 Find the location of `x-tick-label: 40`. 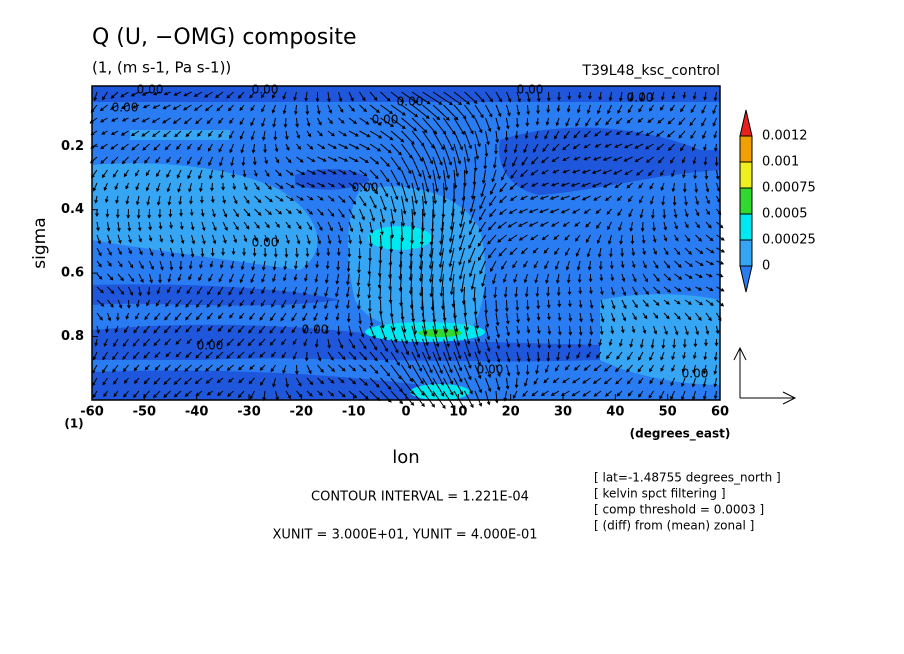

x-tick-label: 40 is located at coordinates (615, 412).